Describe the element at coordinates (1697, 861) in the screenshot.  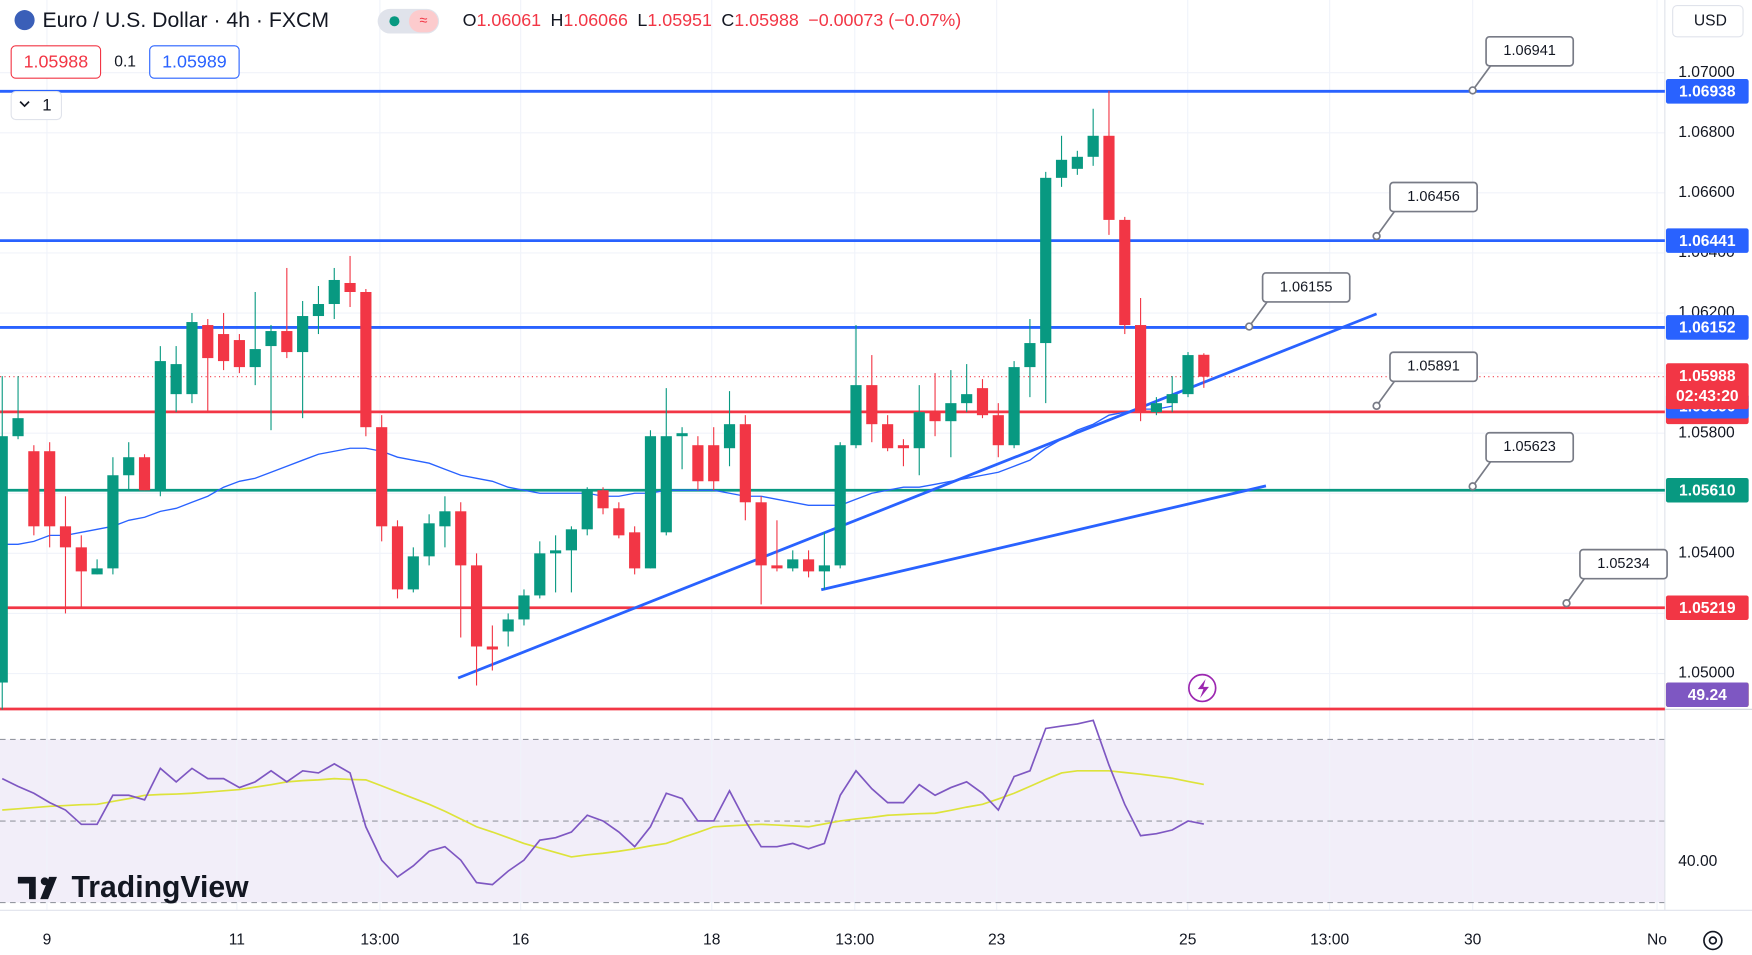
I see `rsi-tick-label: 40.00` at that location.